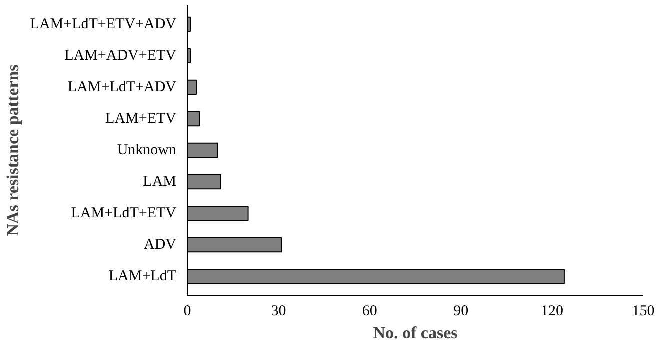 This screenshot has width=663, height=345. I want to click on x-tick-label: 0, so click(188, 312).